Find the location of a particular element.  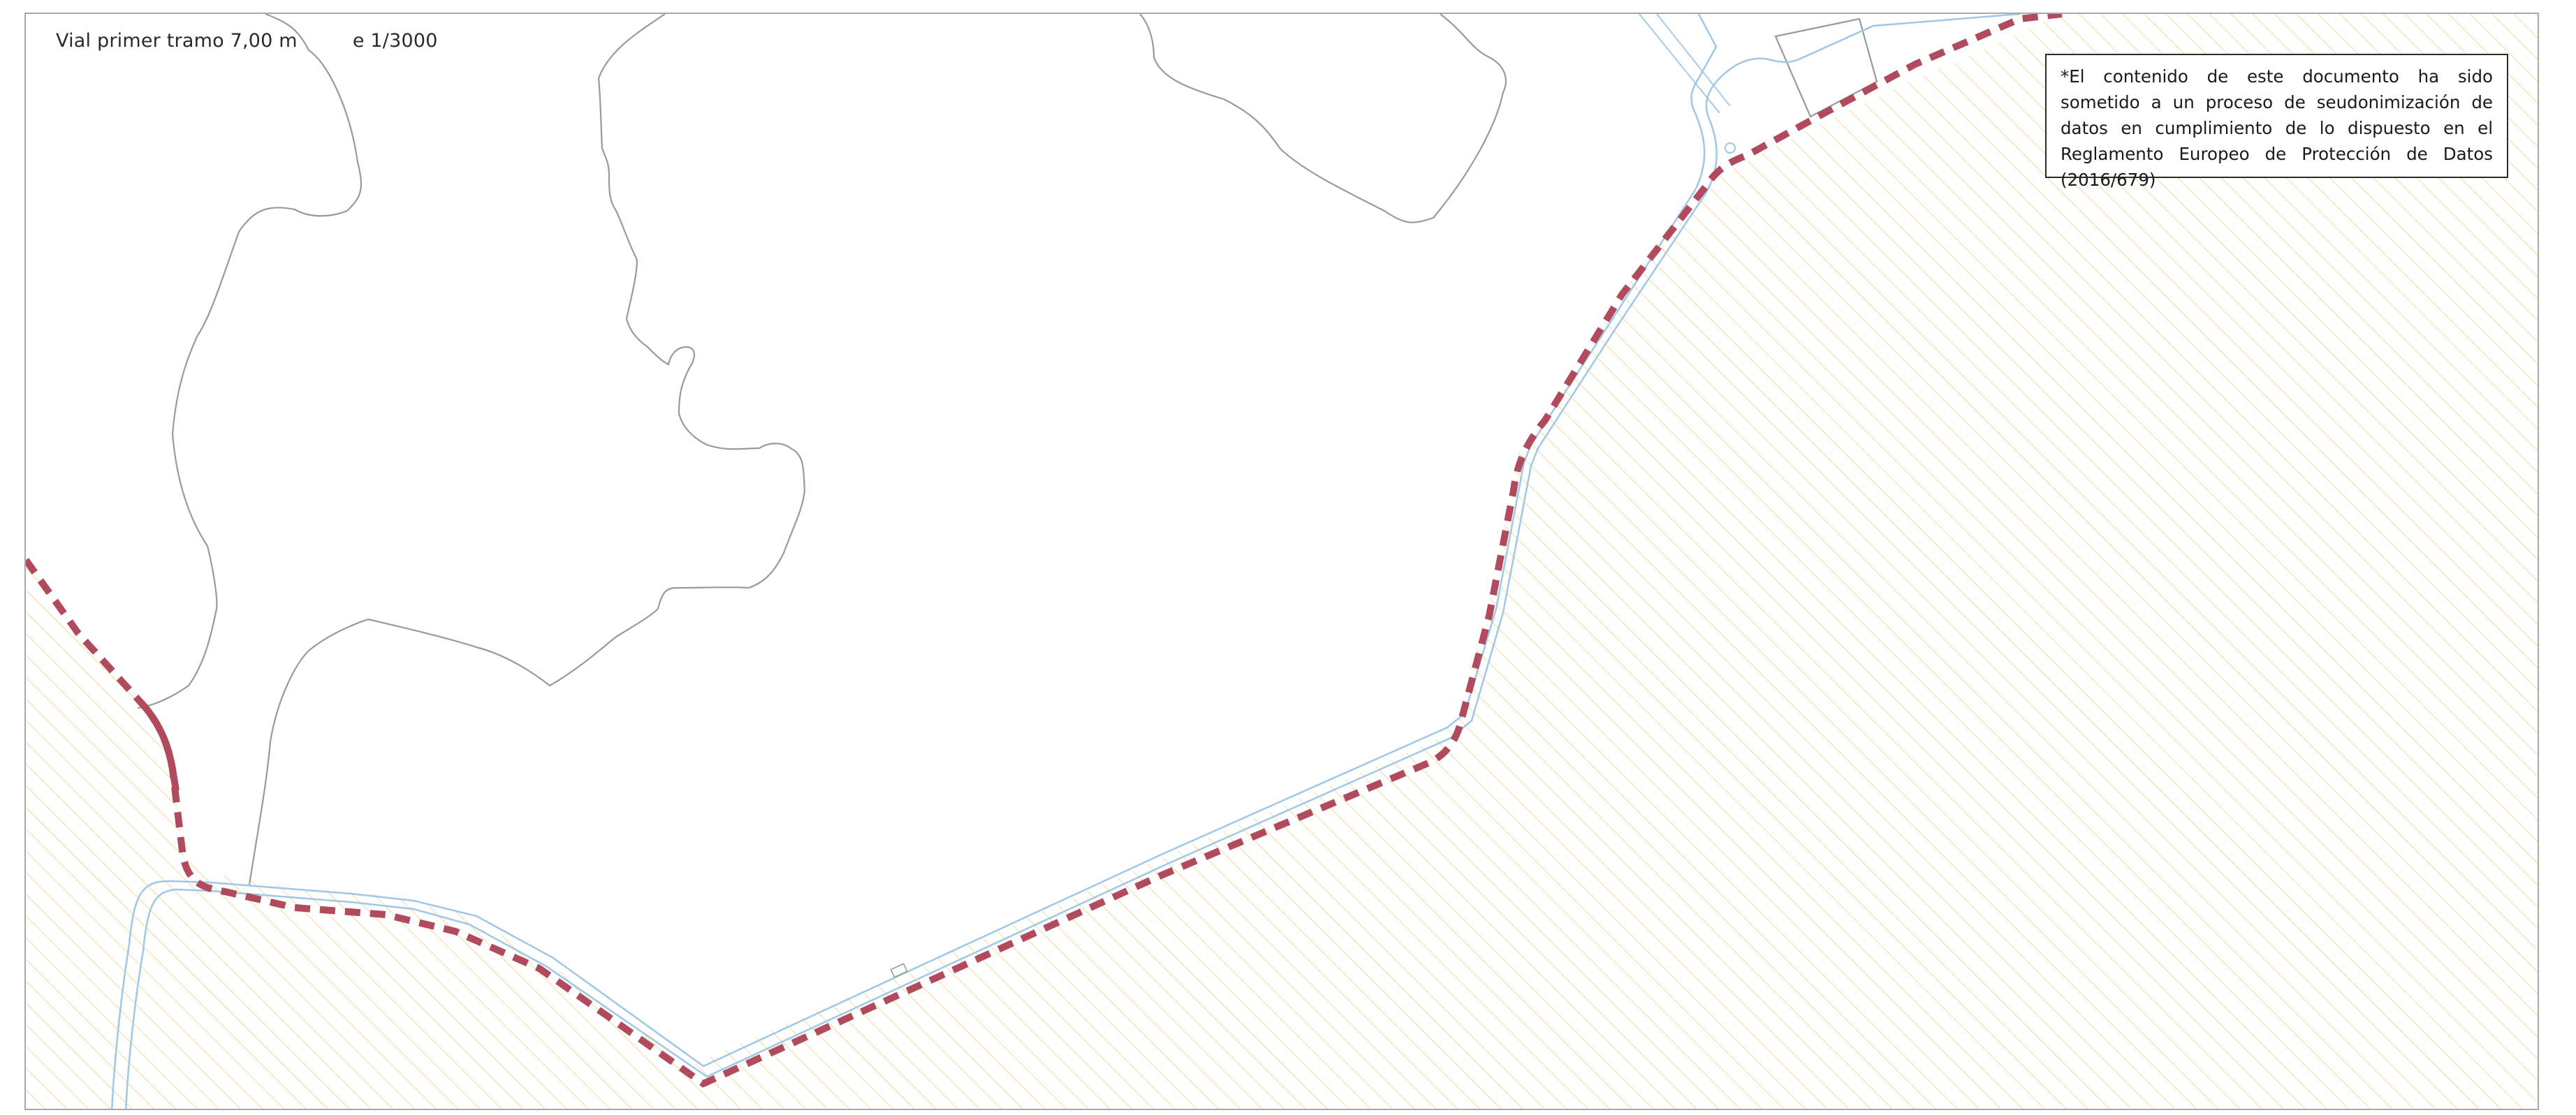

boundary-line-segment is located at coordinates (161, 748).